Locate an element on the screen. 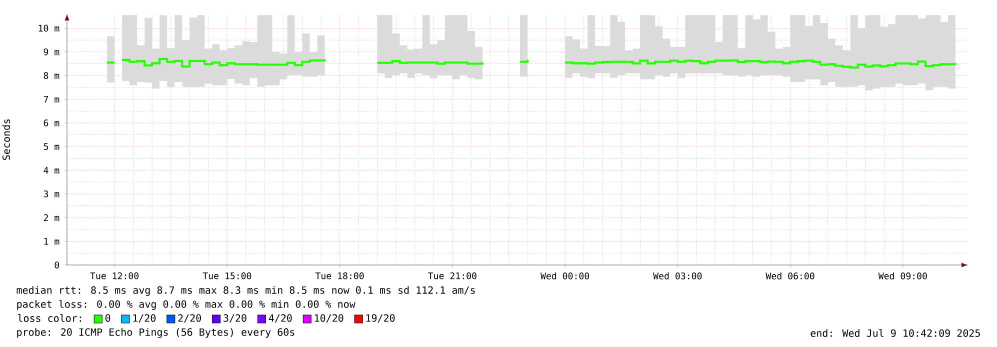 Image resolution: width=997 pixels, height=347 pixels. x-tick-label: Tue 12:00 is located at coordinates (114, 276).